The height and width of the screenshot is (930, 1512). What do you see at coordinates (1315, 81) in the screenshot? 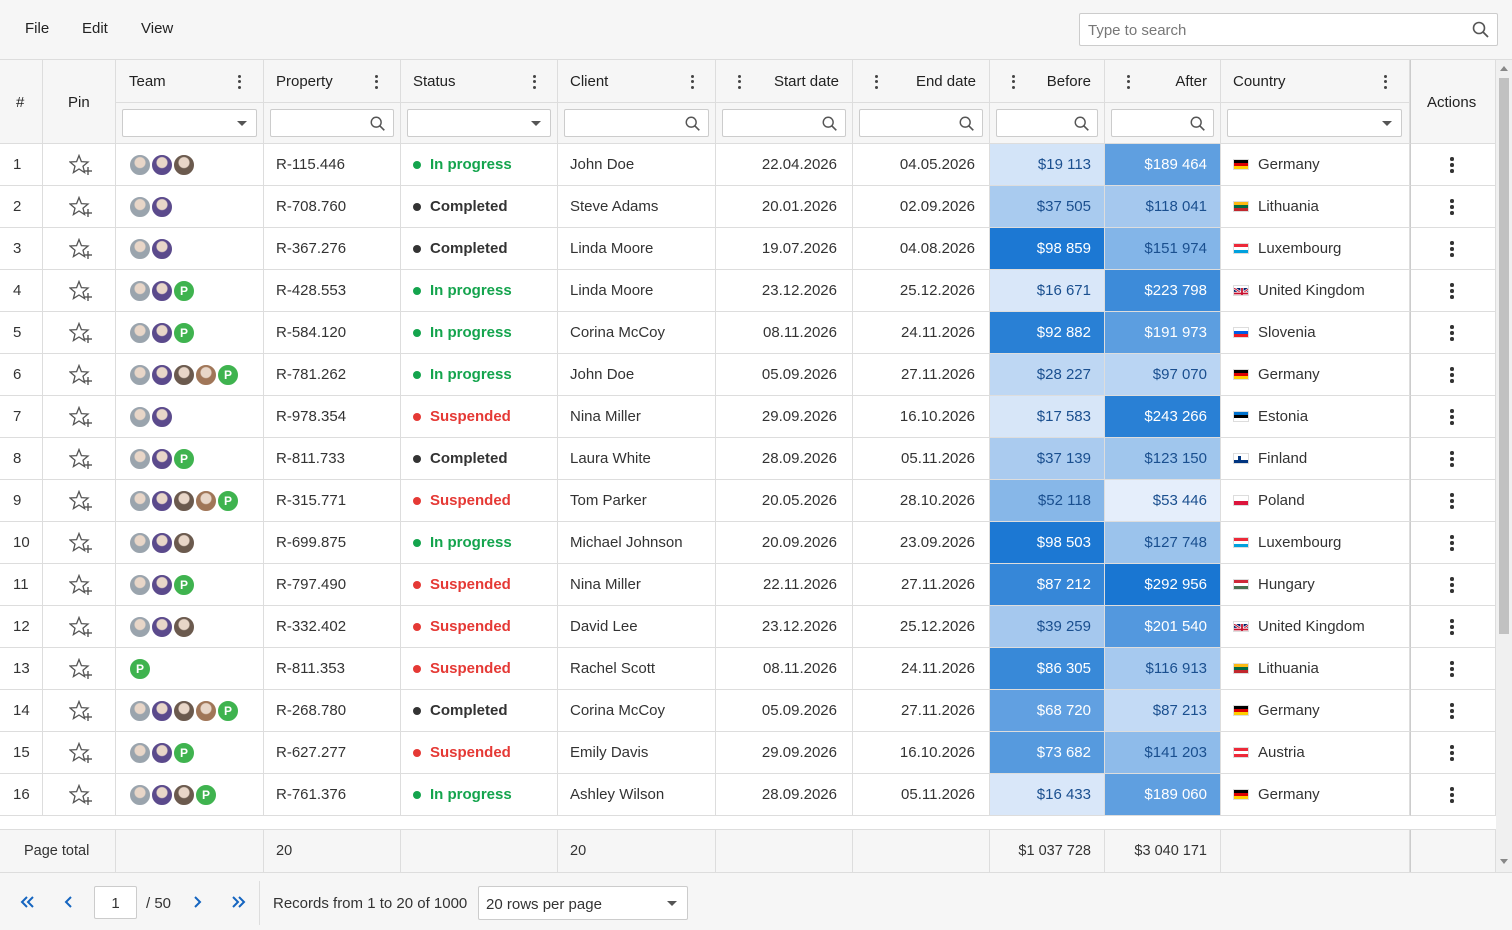
I see `header-country: Country` at bounding box center [1315, 81].